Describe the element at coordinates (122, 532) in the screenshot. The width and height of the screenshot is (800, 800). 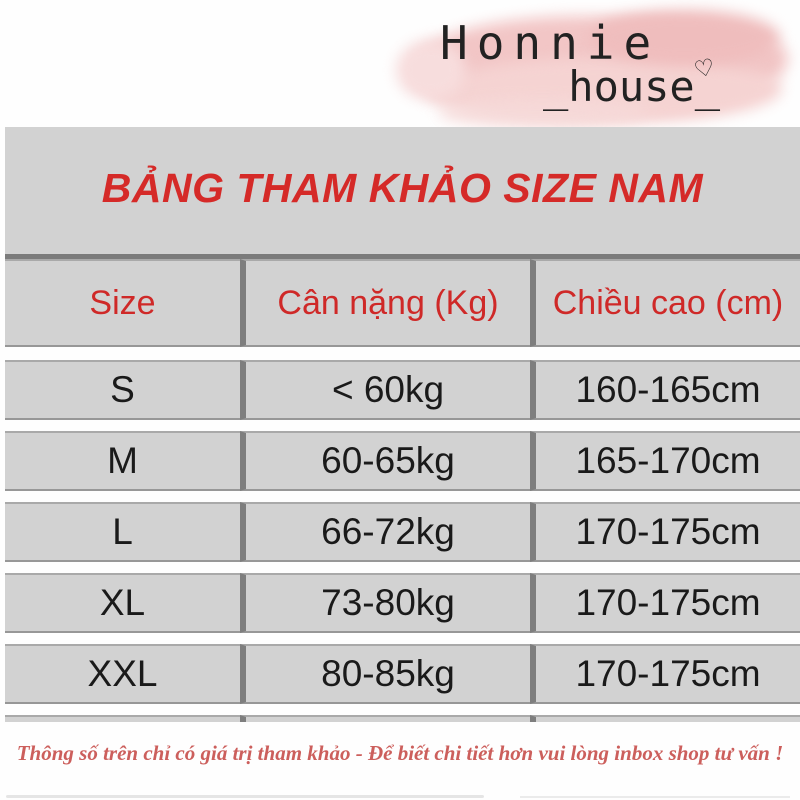
I see `size-cell: L` at that location.